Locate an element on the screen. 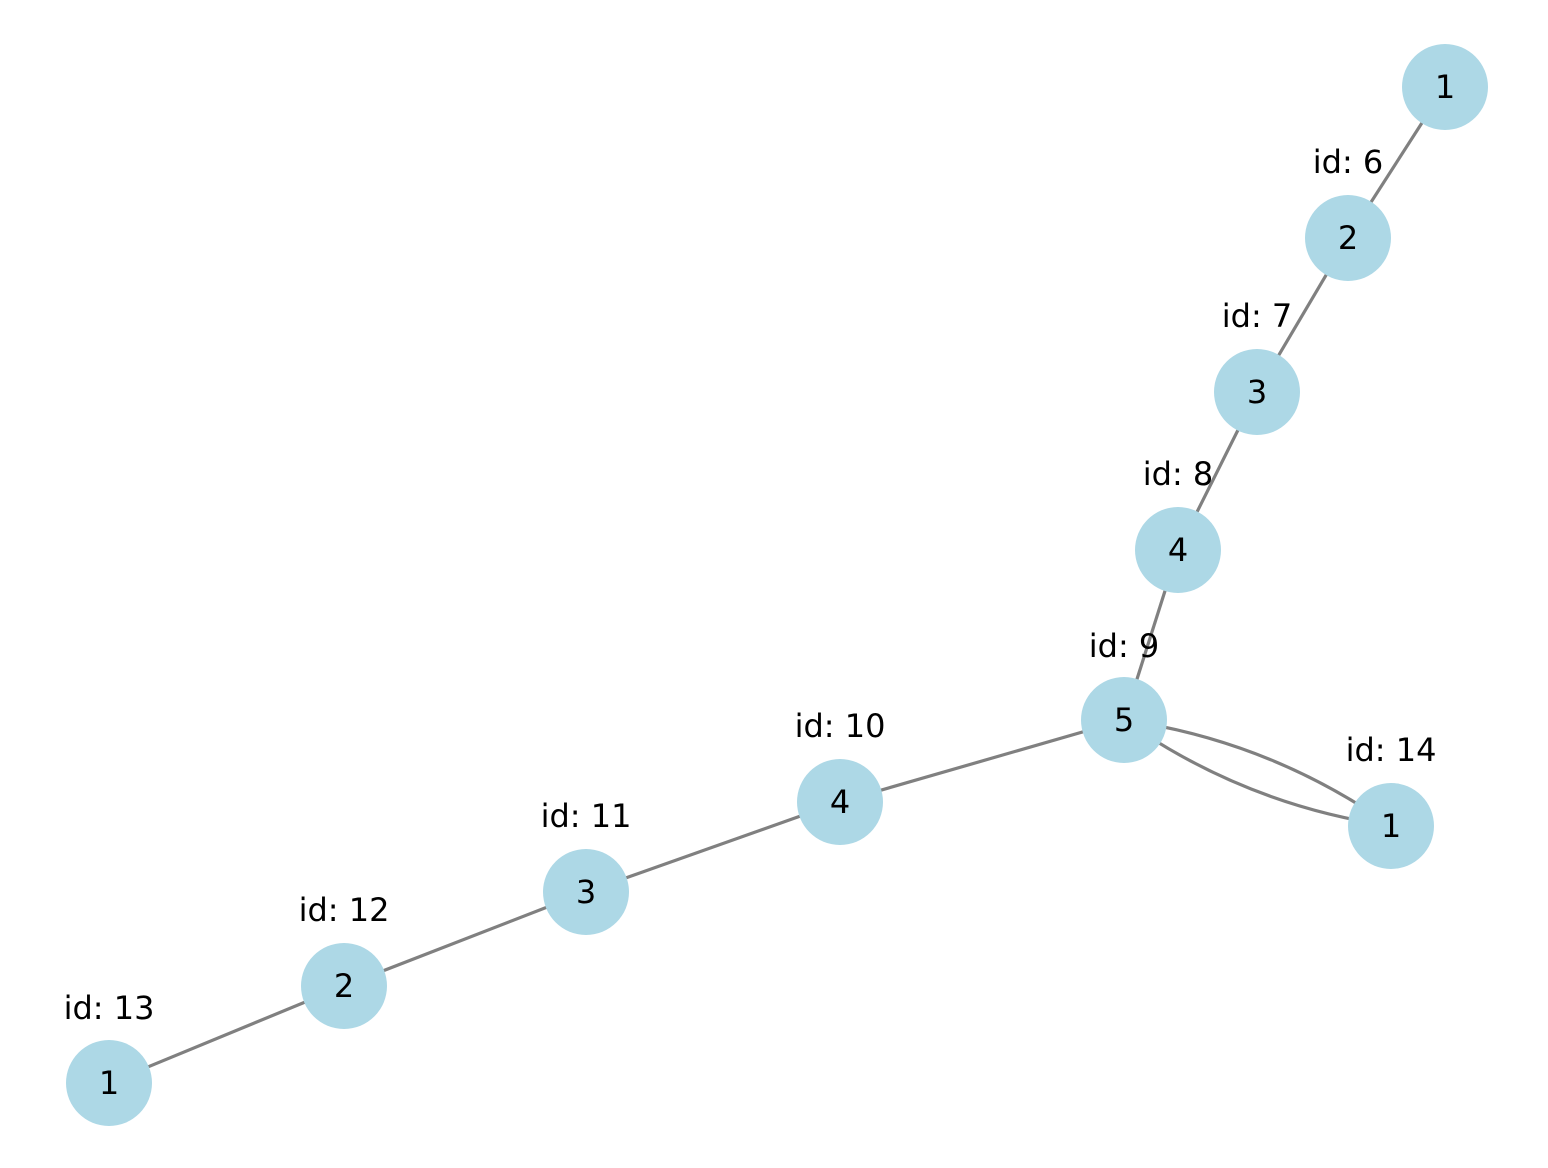 The height and width of the screenshot is (1168, 1548). node-id-label: id: 13 is located at coordinates (109, 1008).